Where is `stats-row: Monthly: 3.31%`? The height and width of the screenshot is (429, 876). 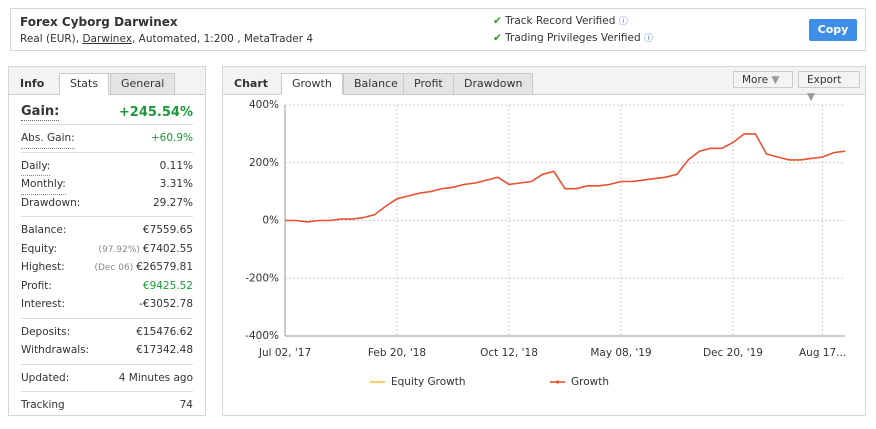
stats-row: Monthly: 3.31% is located at coordinates (107, 185).